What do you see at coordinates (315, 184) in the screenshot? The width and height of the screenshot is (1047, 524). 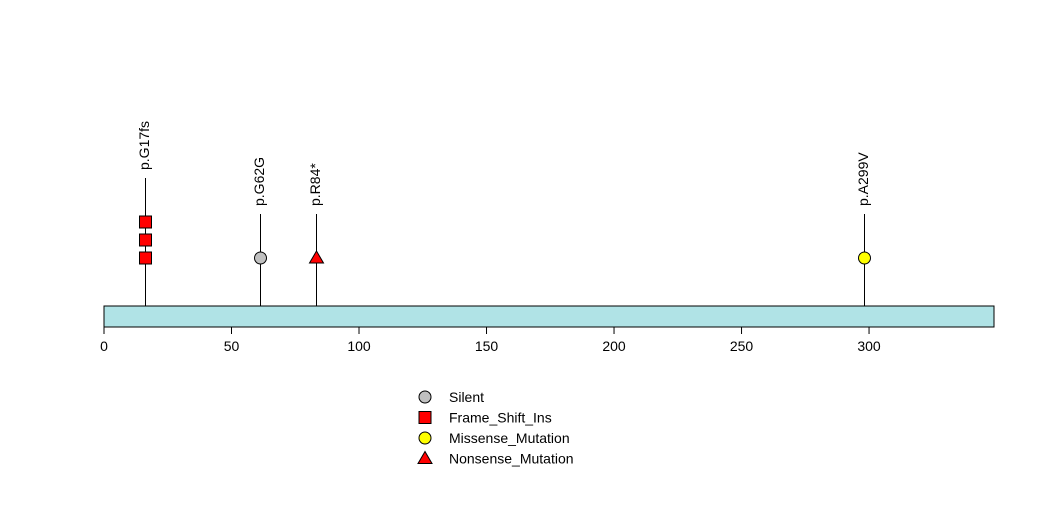 I see `mutation-label: p.R84*` at bounding box center [315, 184].